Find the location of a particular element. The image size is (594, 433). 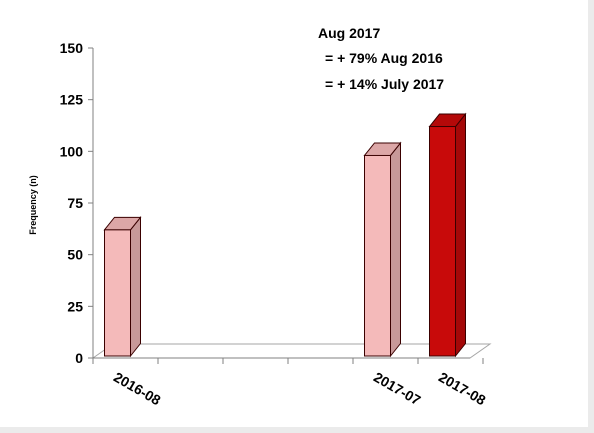

x-tick-label: 2017-08 is located at coordinates (462, 389).